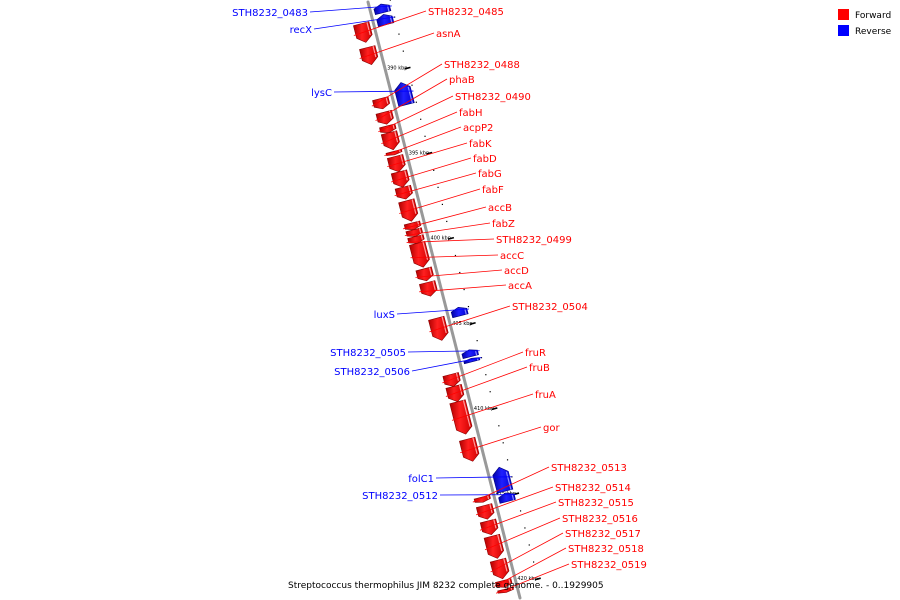 Image resolution: width=900 pixels, height=600 pixels. What do you see at coordinates (403, 192) in the screenshot?
I see `gene-arrow-fabg` at bounding box center [403, 192].